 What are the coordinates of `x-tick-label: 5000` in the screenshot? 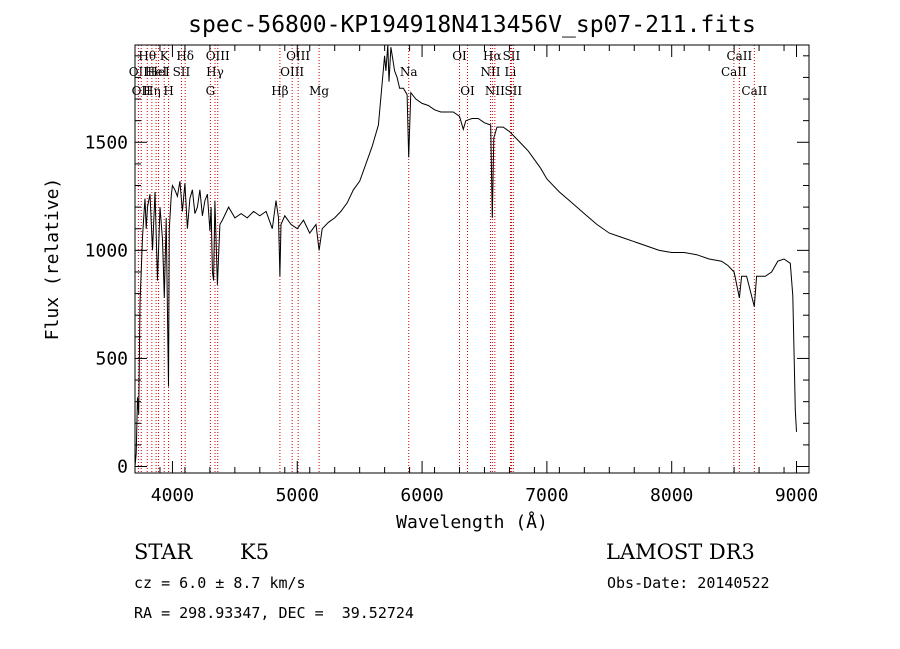 It's located at (297, 495).